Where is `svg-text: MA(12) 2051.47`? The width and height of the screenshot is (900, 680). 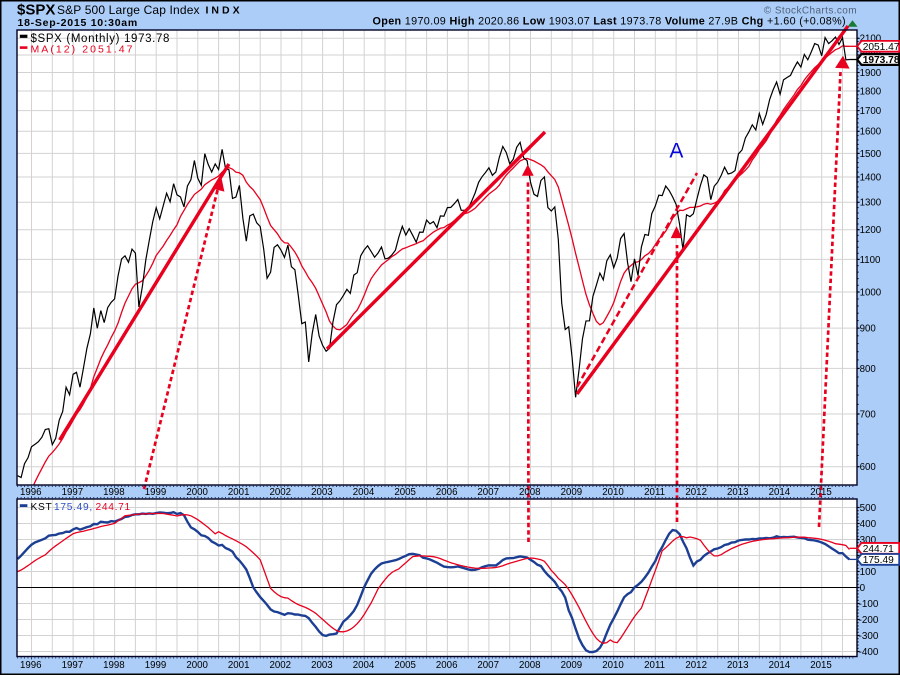
svg-text: MA(12) 2051.47 is located at coordinates (83, 49).